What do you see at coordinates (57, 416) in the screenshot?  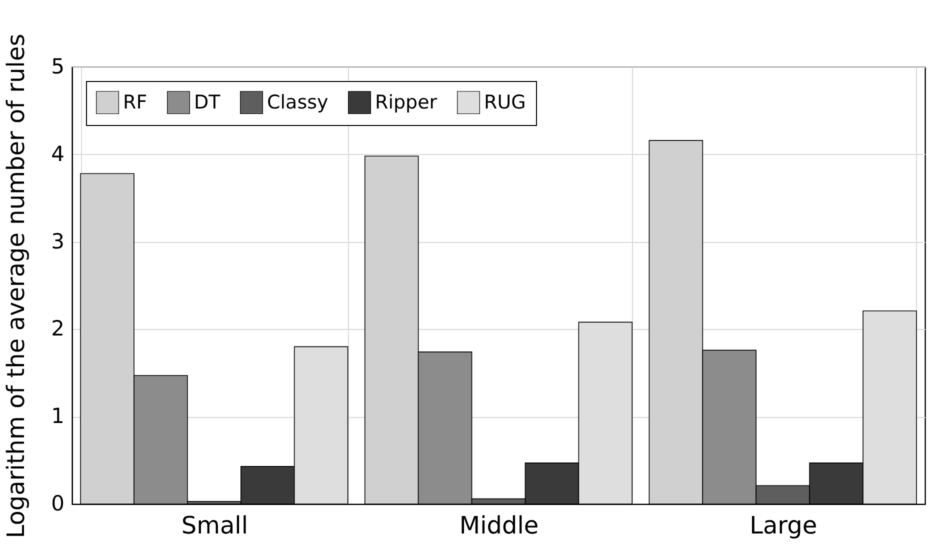 I see `y-tick-label: 1` at bounding box center [57, 416].